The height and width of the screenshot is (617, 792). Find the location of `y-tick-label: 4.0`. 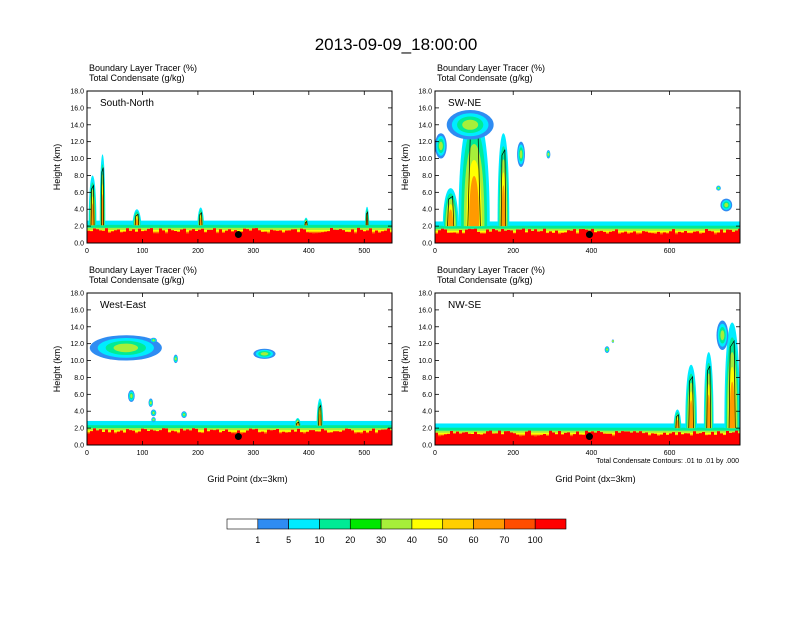

y-tick-label: 4.0 is located at coordinates (79, 412).